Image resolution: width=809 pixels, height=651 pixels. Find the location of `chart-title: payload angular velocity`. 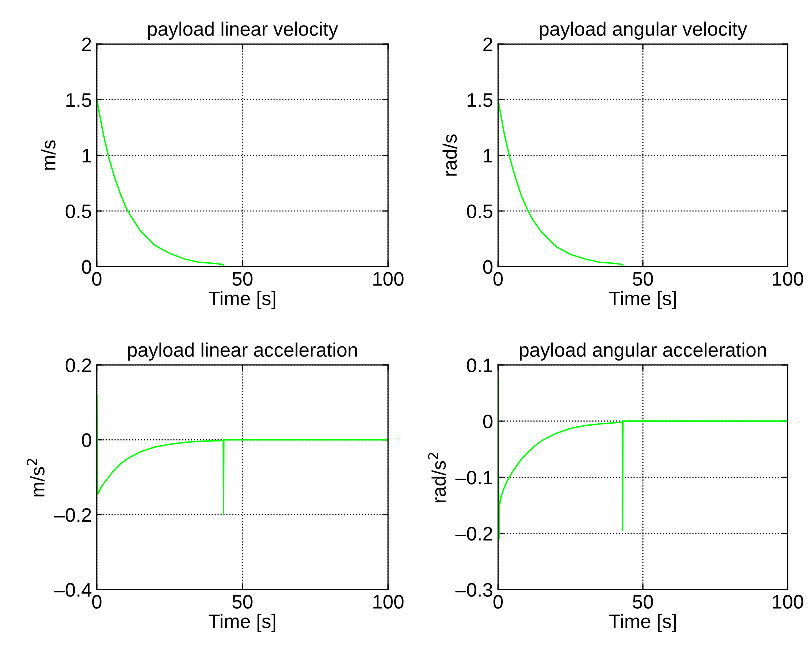

chart-title: payload angular velocity is located at coordinates (644, 31).